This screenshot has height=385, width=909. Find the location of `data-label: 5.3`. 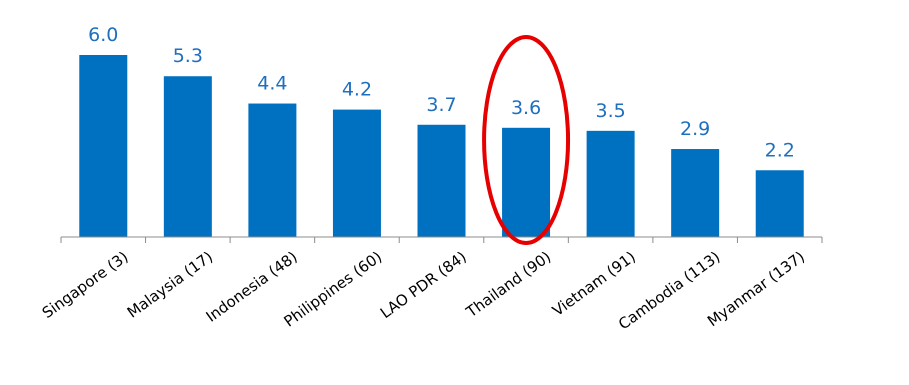

data-label: 5.3 is located at coordinates (188, 56).